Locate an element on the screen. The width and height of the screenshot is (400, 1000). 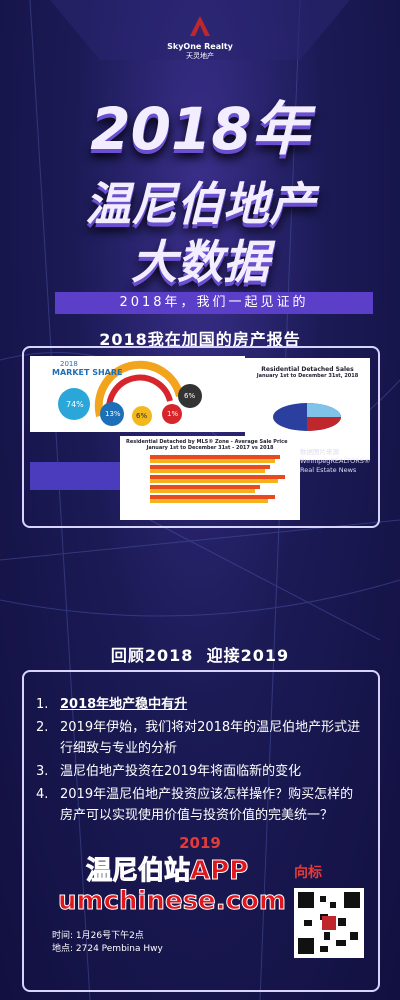
promo-year: 2019 is located at coordinates (200, 843).